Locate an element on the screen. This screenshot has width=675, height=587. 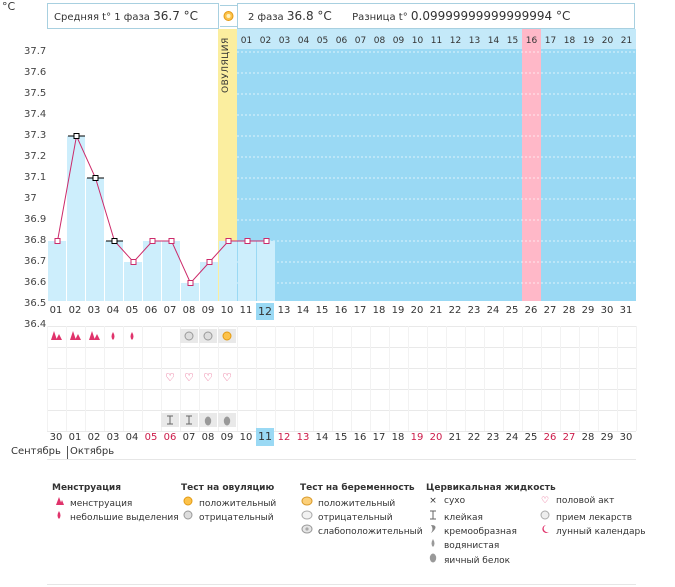
month-divider is located at coordinates (67, 453).